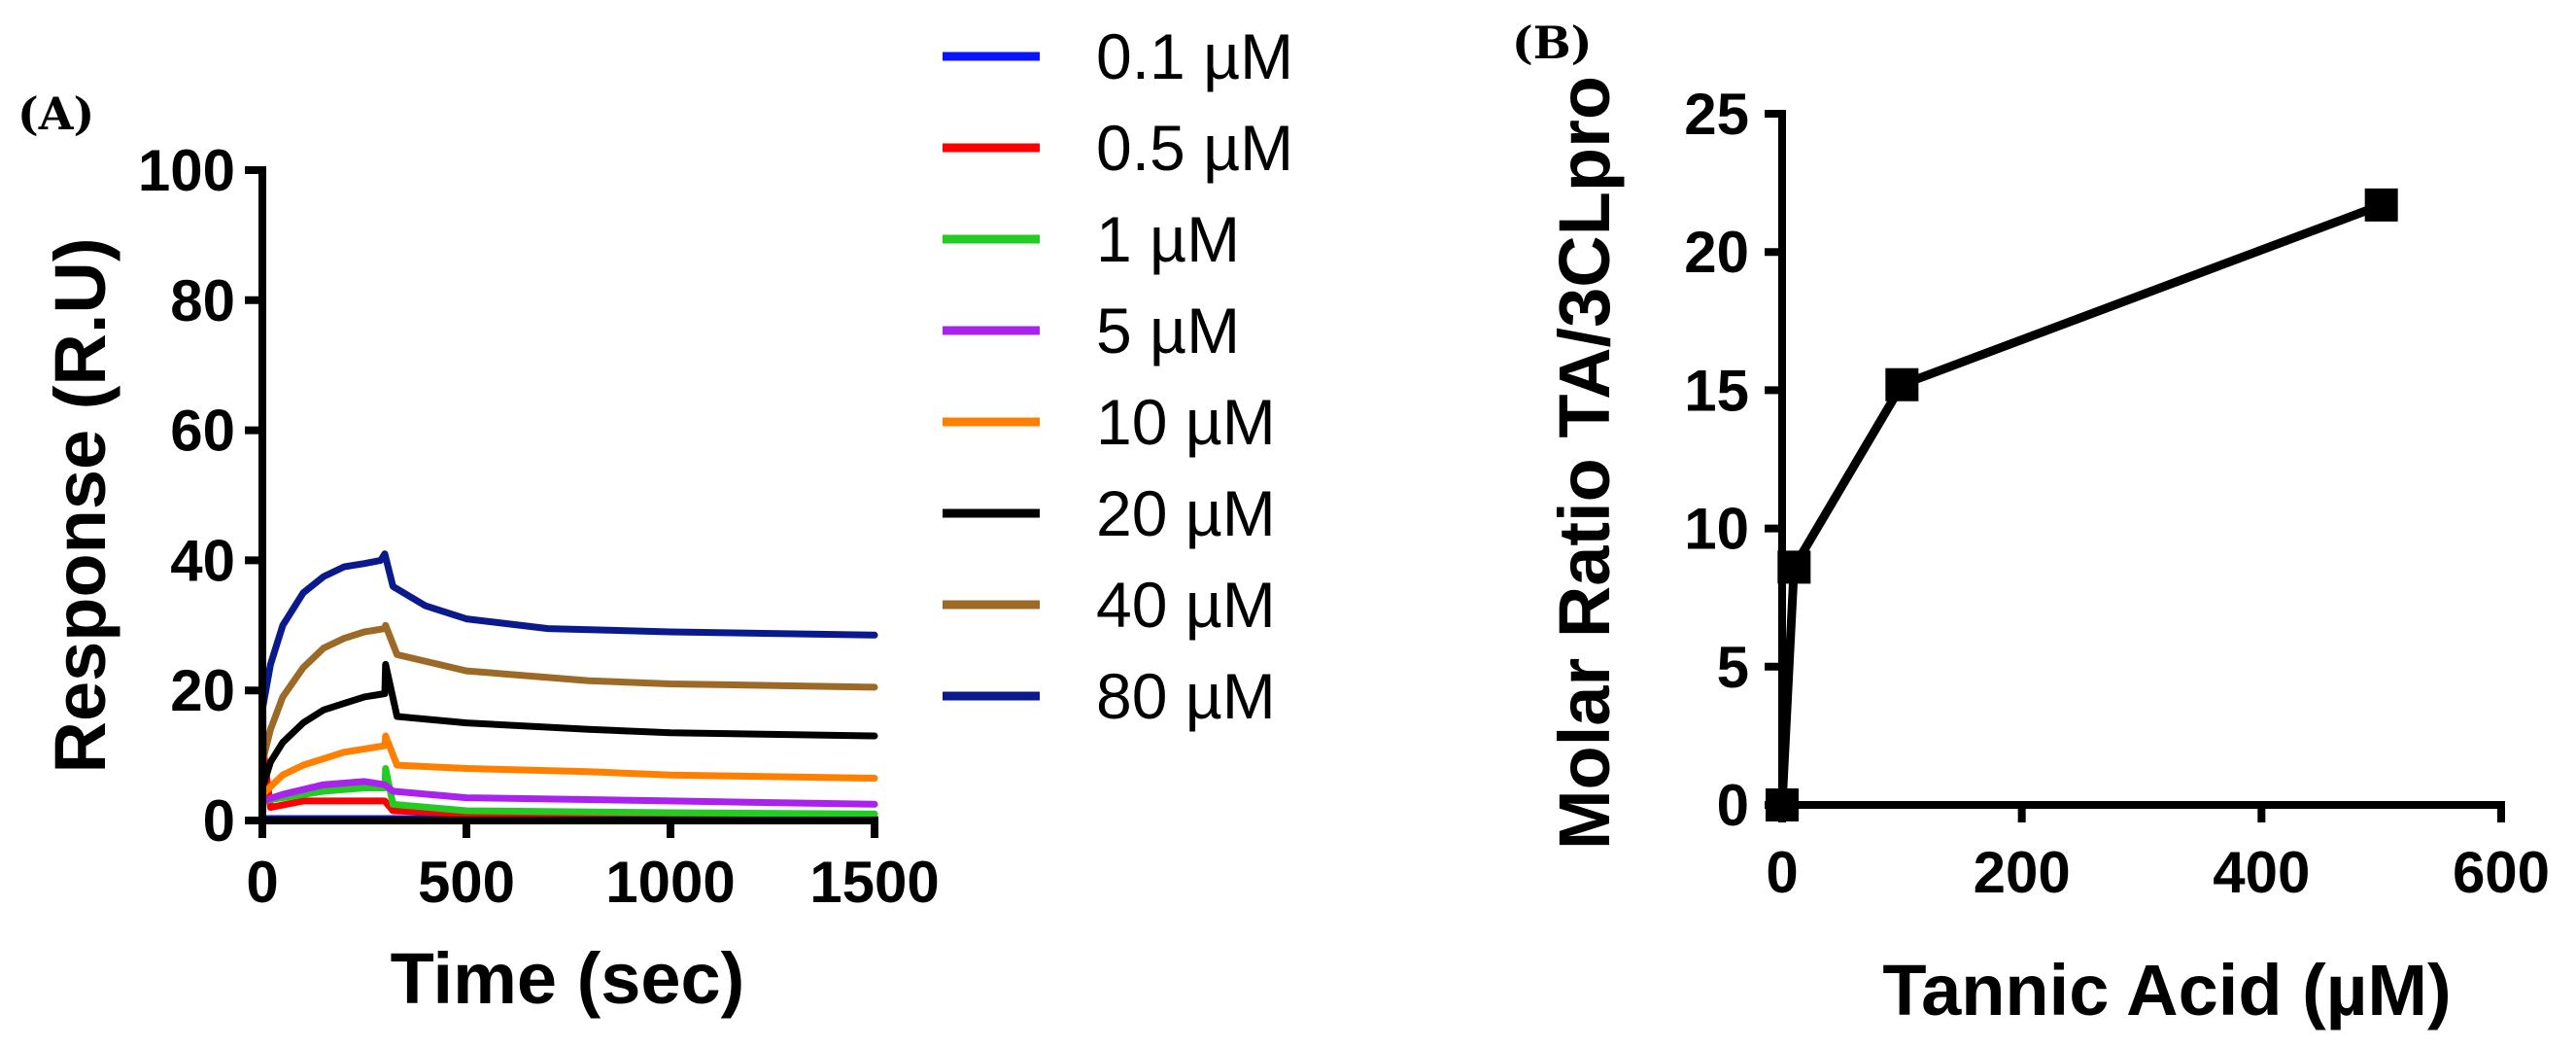 The width and height of the screenshot is (2576, 1047). What do you see at coordinates (1733, 667) in the screenshot?
I see `panel-b-y-tick-label: 5` at bounding box center [1733, 667].